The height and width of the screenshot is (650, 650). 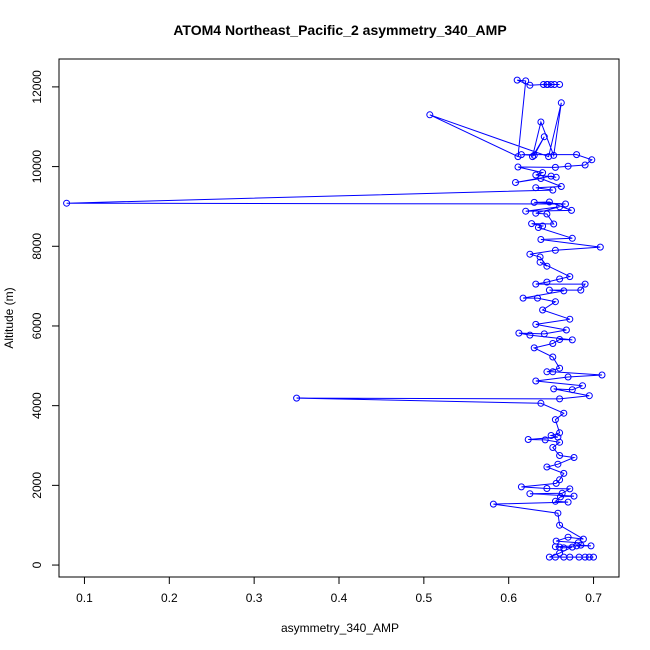 I want to click on x-tick-label: 0.3, so click(x=254, y=598).